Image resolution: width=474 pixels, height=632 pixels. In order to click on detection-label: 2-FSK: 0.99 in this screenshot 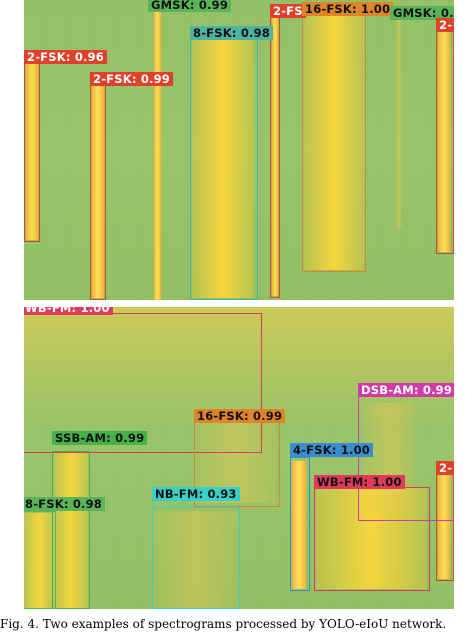, I will do `click(132, 79)`.